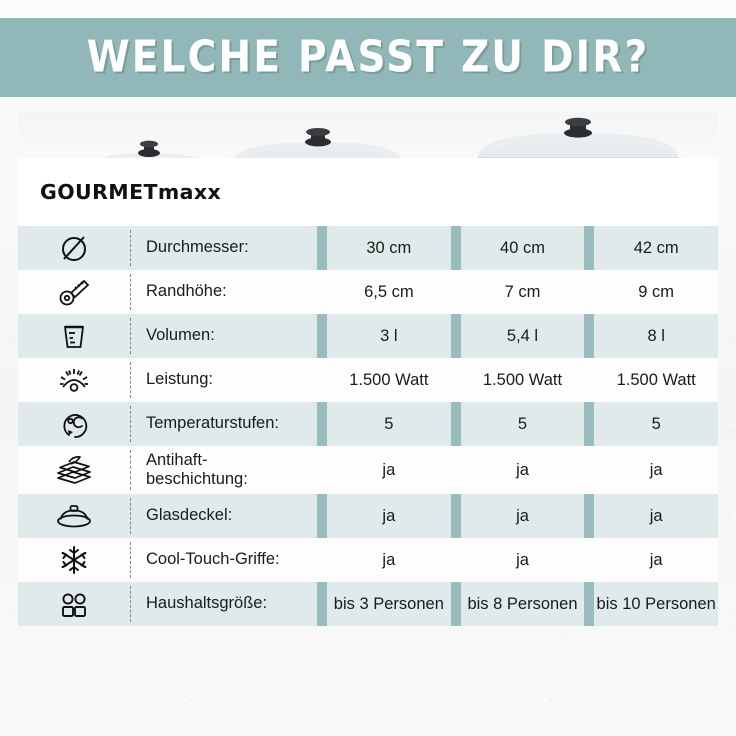  I want to click on row-label-text: Durchmesser:, so click(197, 247).